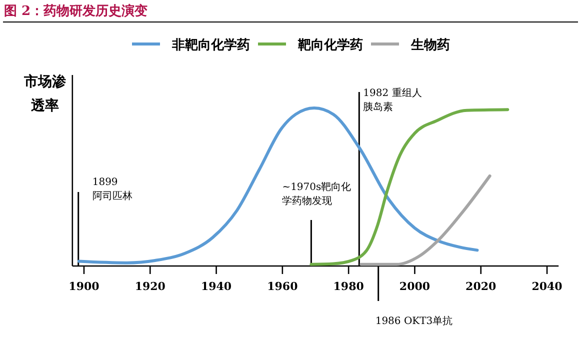 The height and width of the screenshot is (343, 582). I want to click on x-tick-label: 1960, so click(282, 287).